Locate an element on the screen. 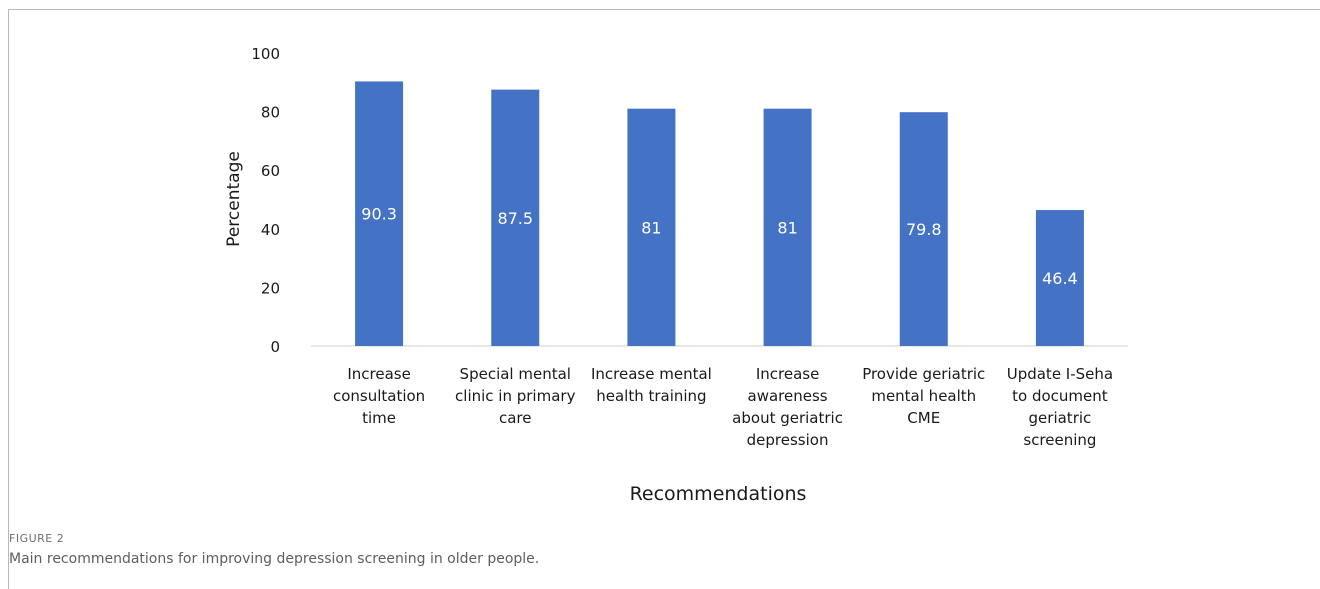  frame-left-border is located at coordinates (8, 299).